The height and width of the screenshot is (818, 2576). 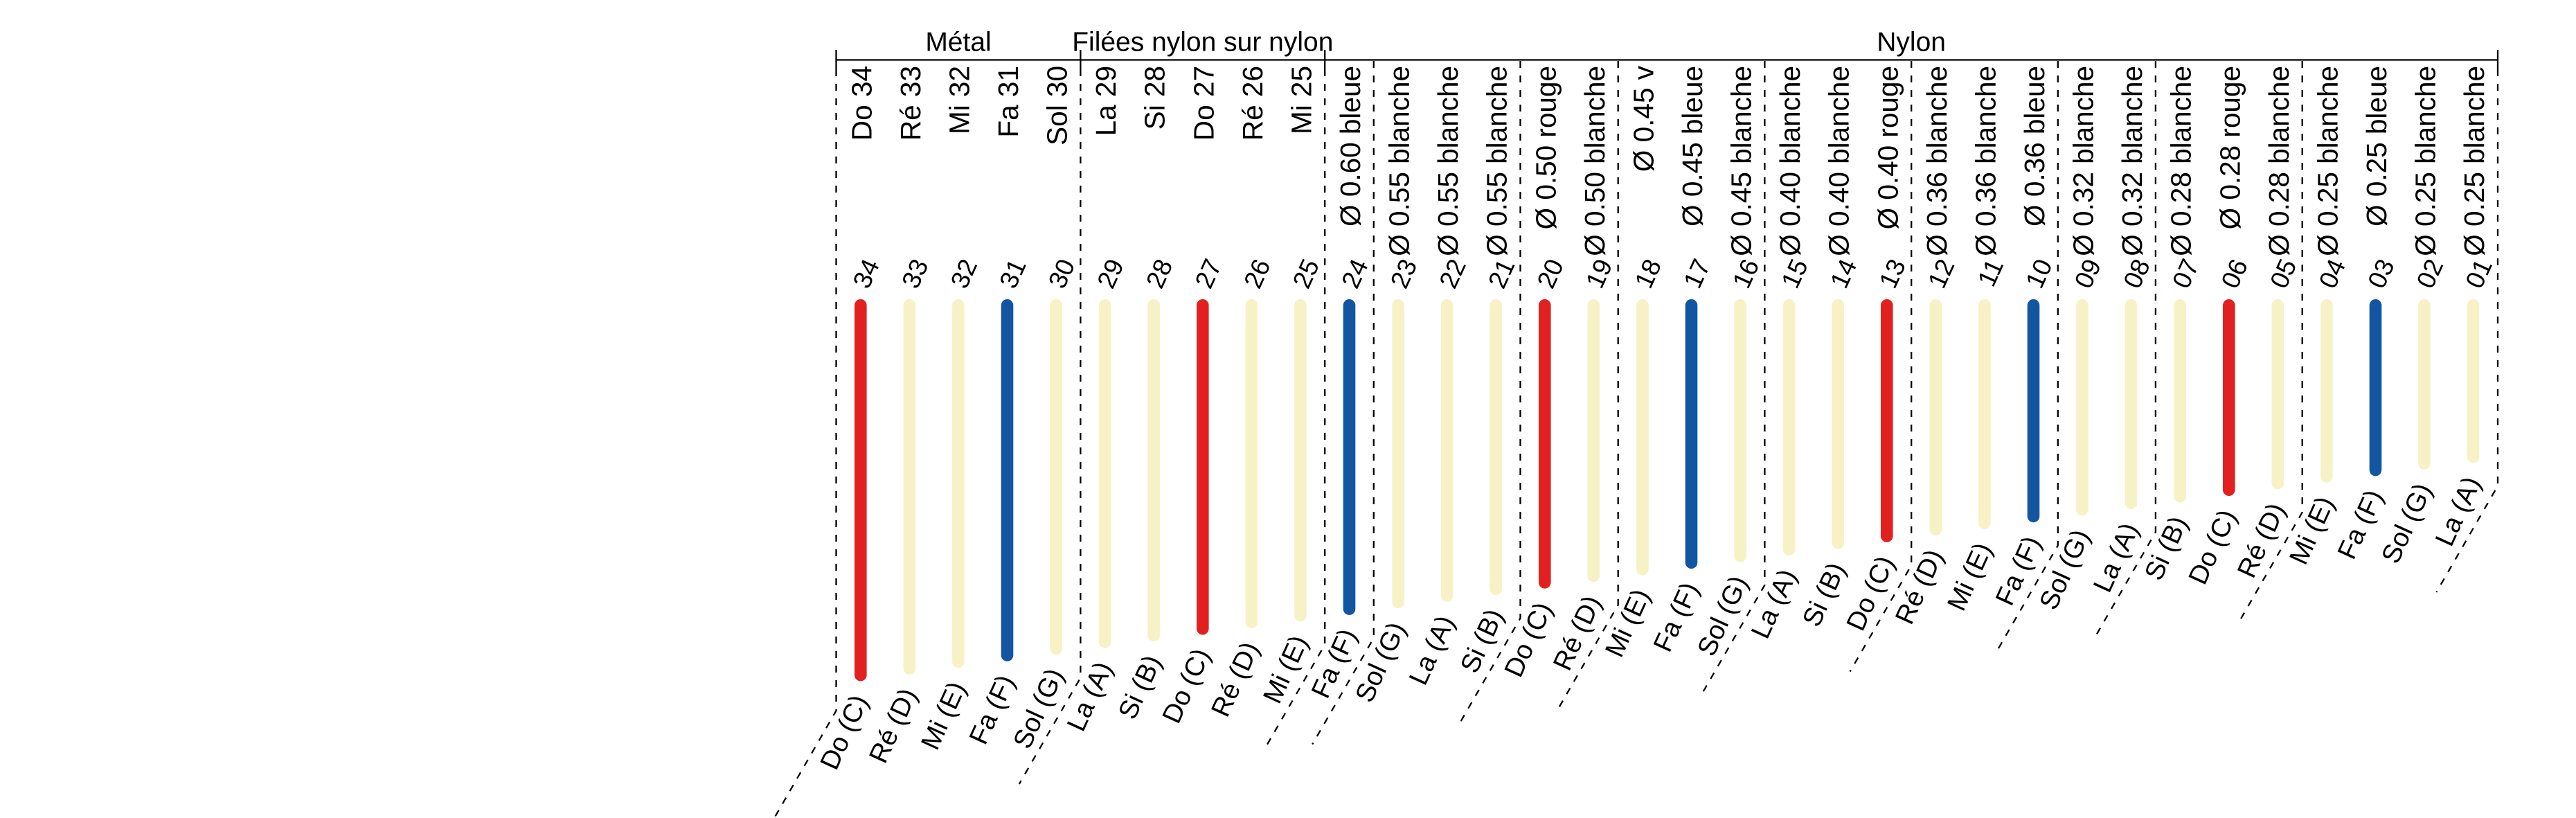 What do you see at coordinates (1741, 161) in the screenshot?
I see `svg-text: Ø 0.45 blanche` at bounding box center [1741, 161].